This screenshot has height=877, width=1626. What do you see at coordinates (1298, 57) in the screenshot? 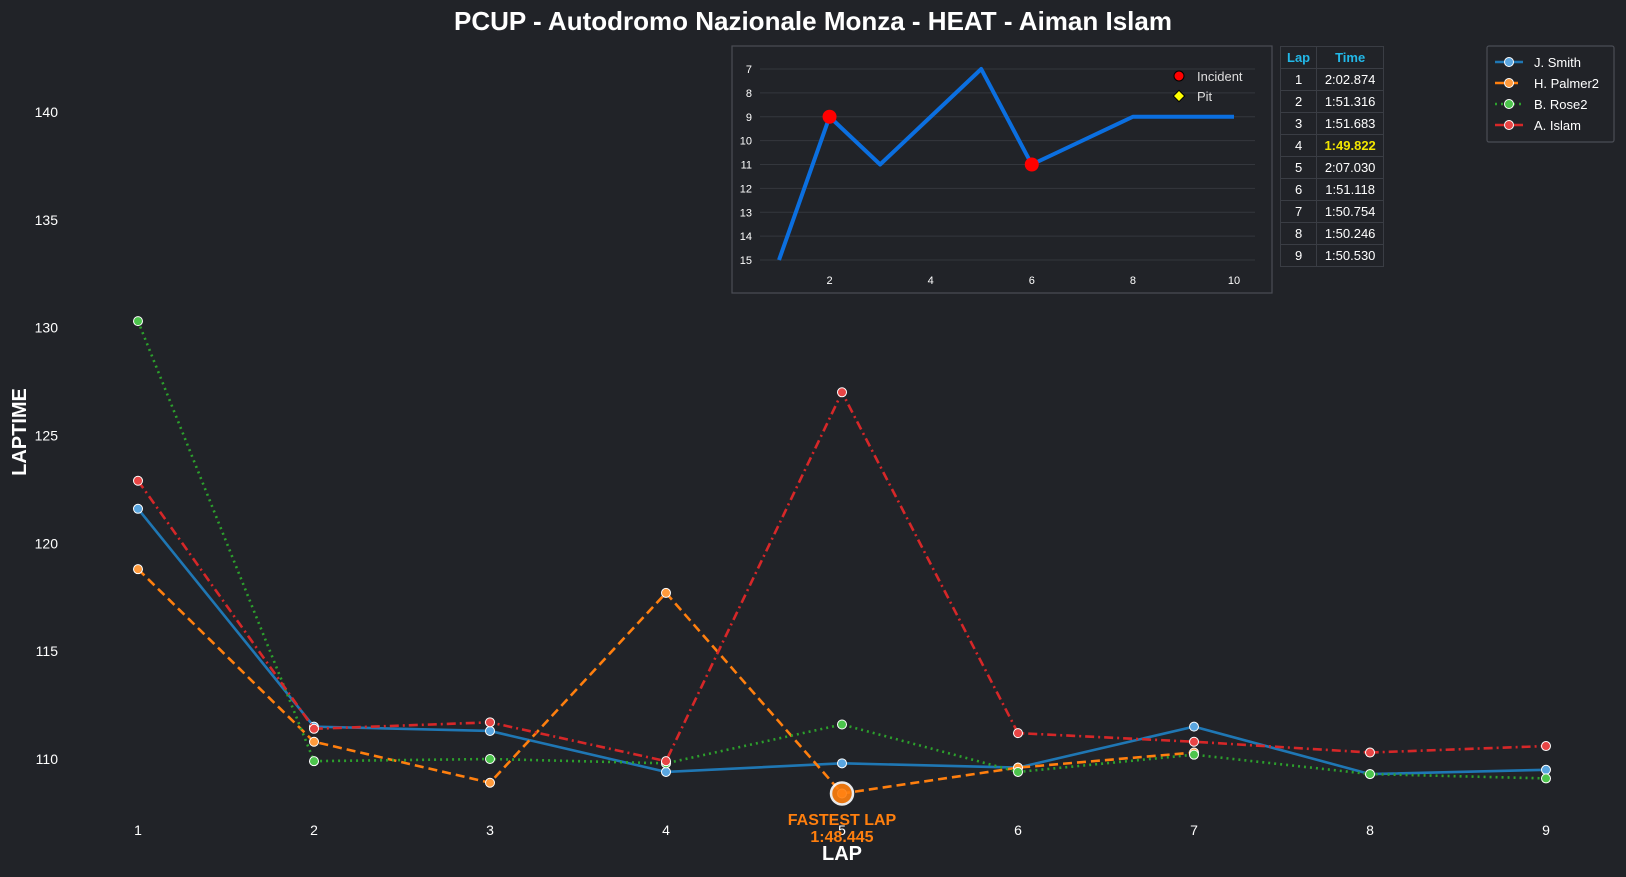
I see `lap-header: Lap` at bounding box center [1298, 57].